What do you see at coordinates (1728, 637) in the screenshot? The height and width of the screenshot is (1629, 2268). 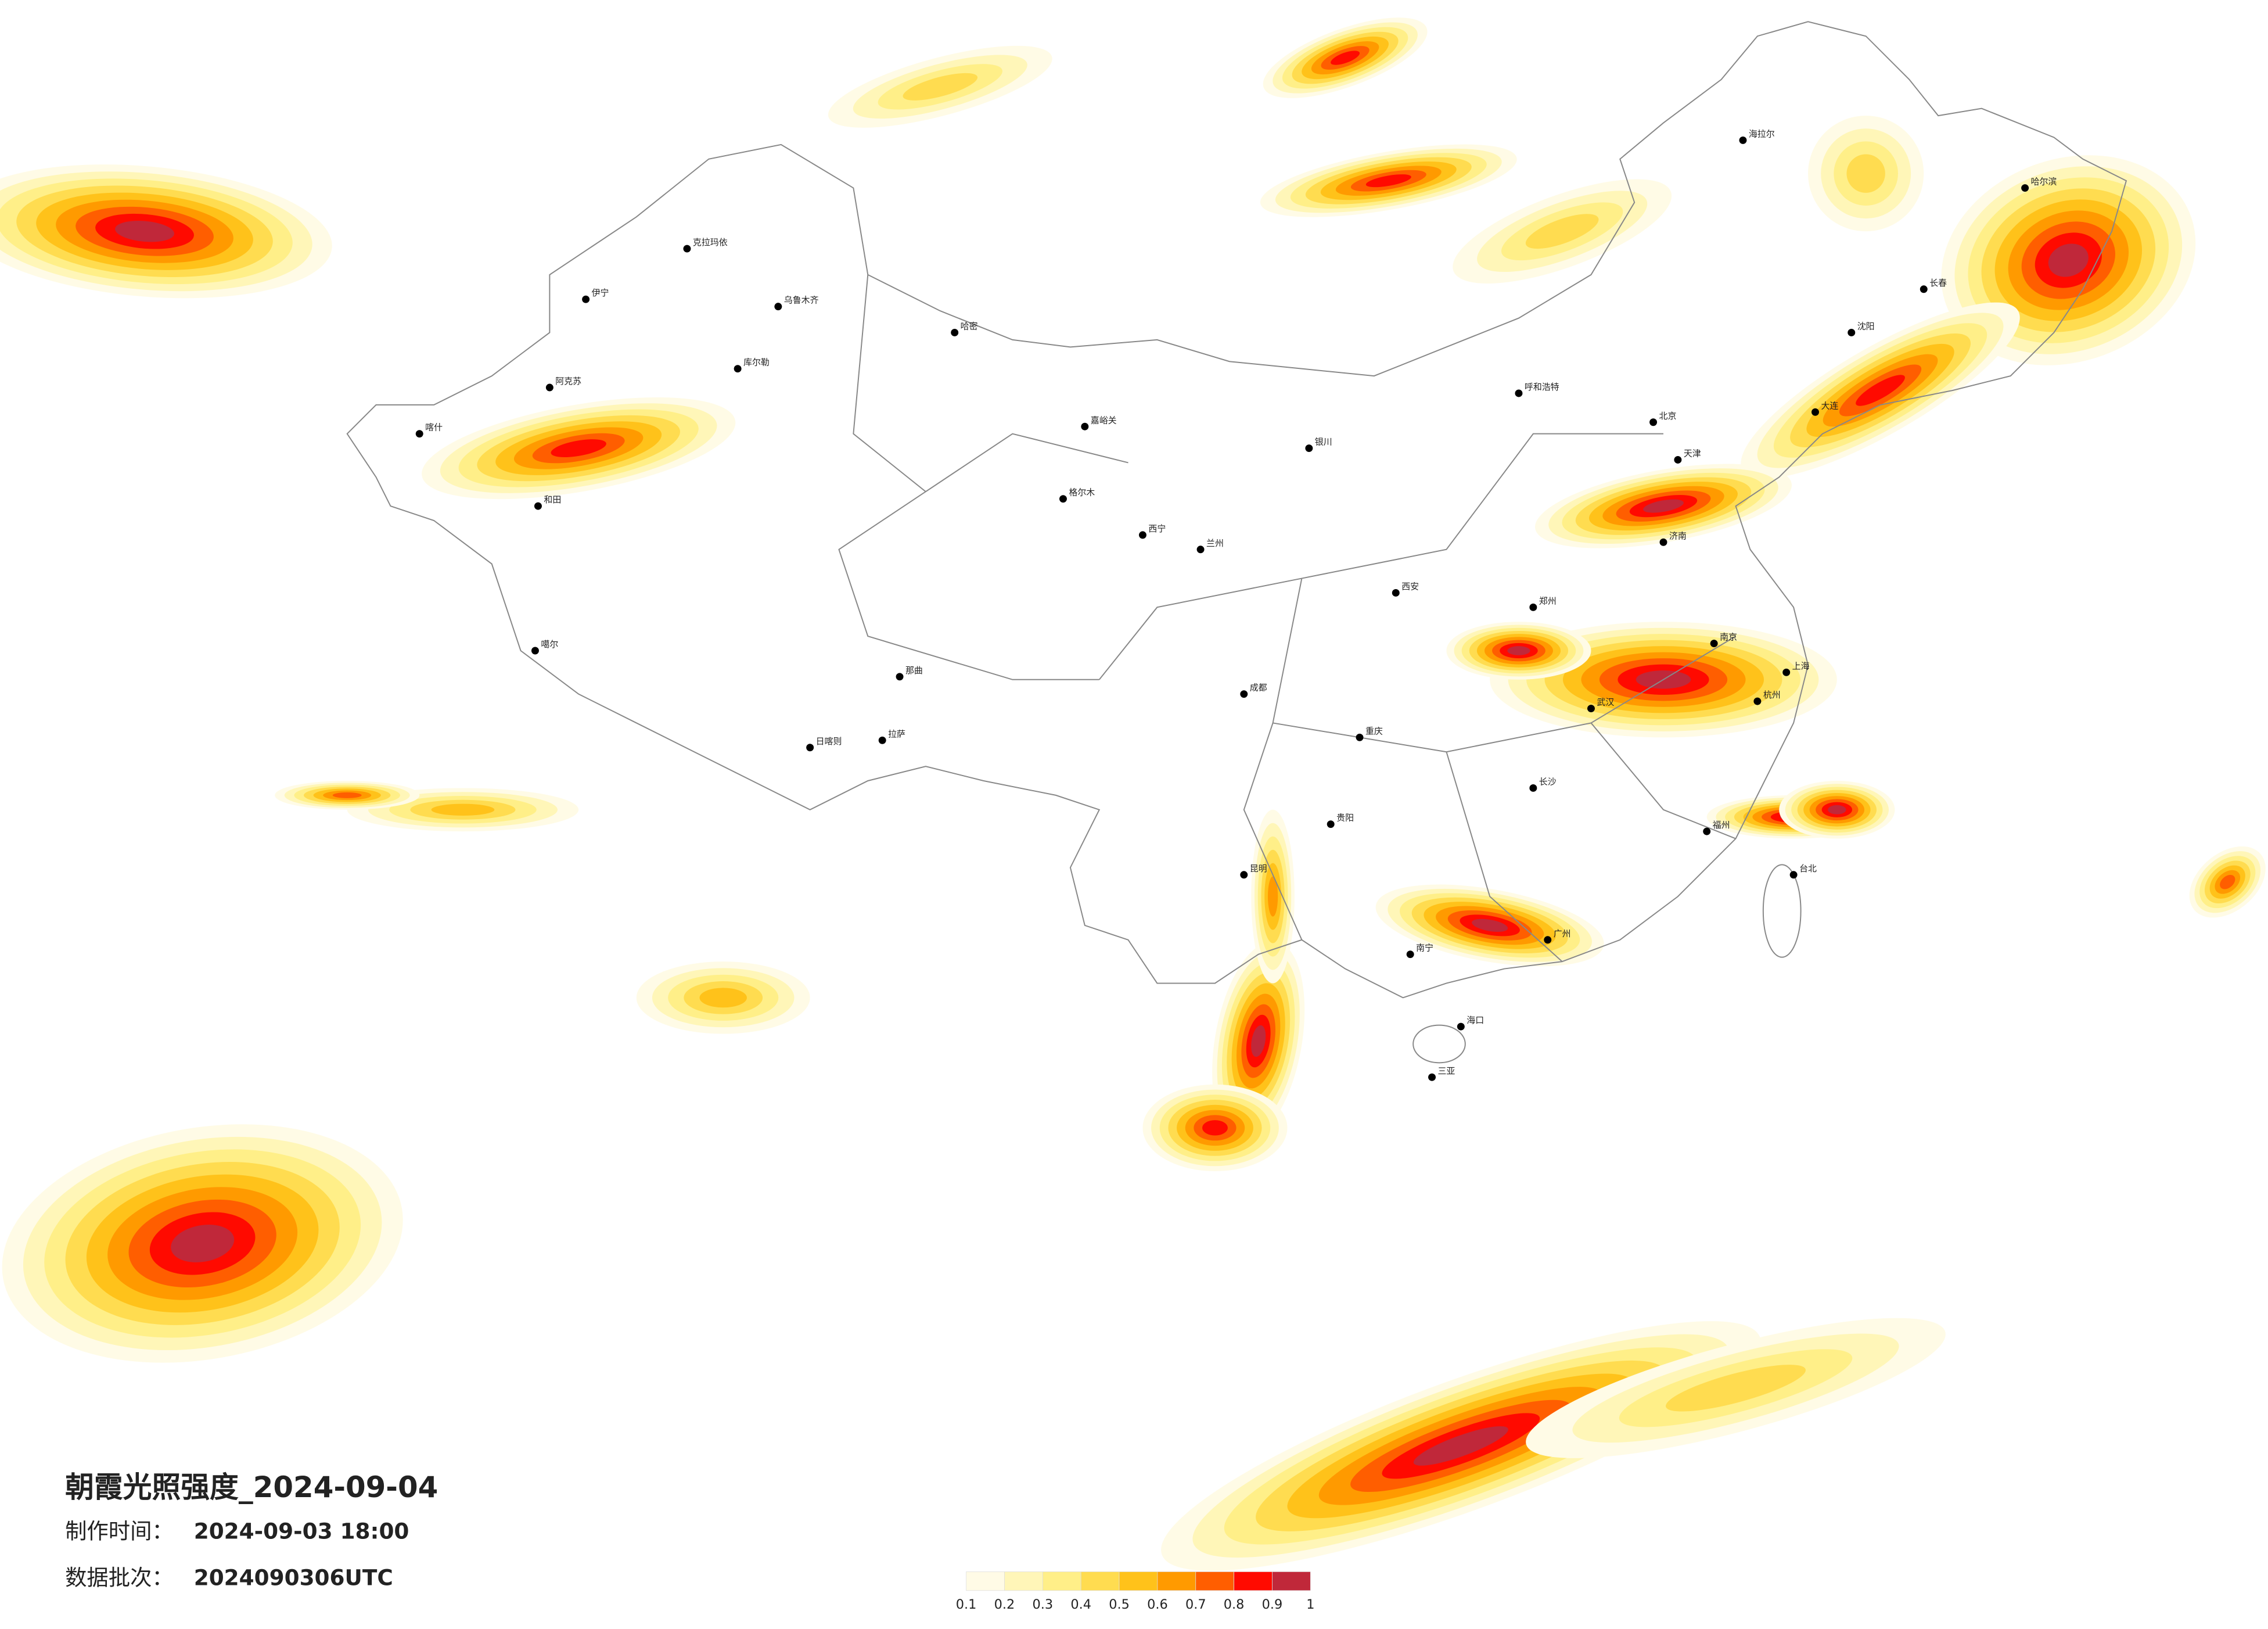 I see `city-label: 南京` at bounding box center [1728, 637].